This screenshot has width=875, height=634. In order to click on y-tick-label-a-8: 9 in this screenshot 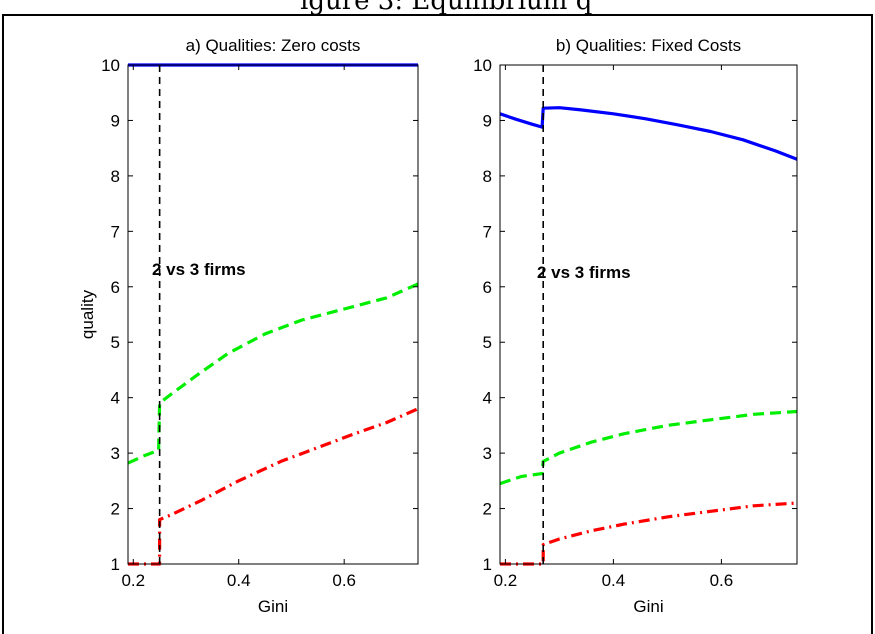, I will do `click(115, 120)`.